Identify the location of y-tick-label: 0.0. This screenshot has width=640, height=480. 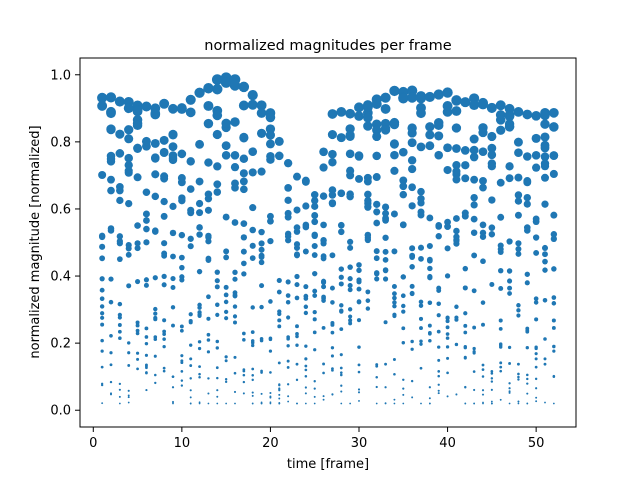
(60, 411).